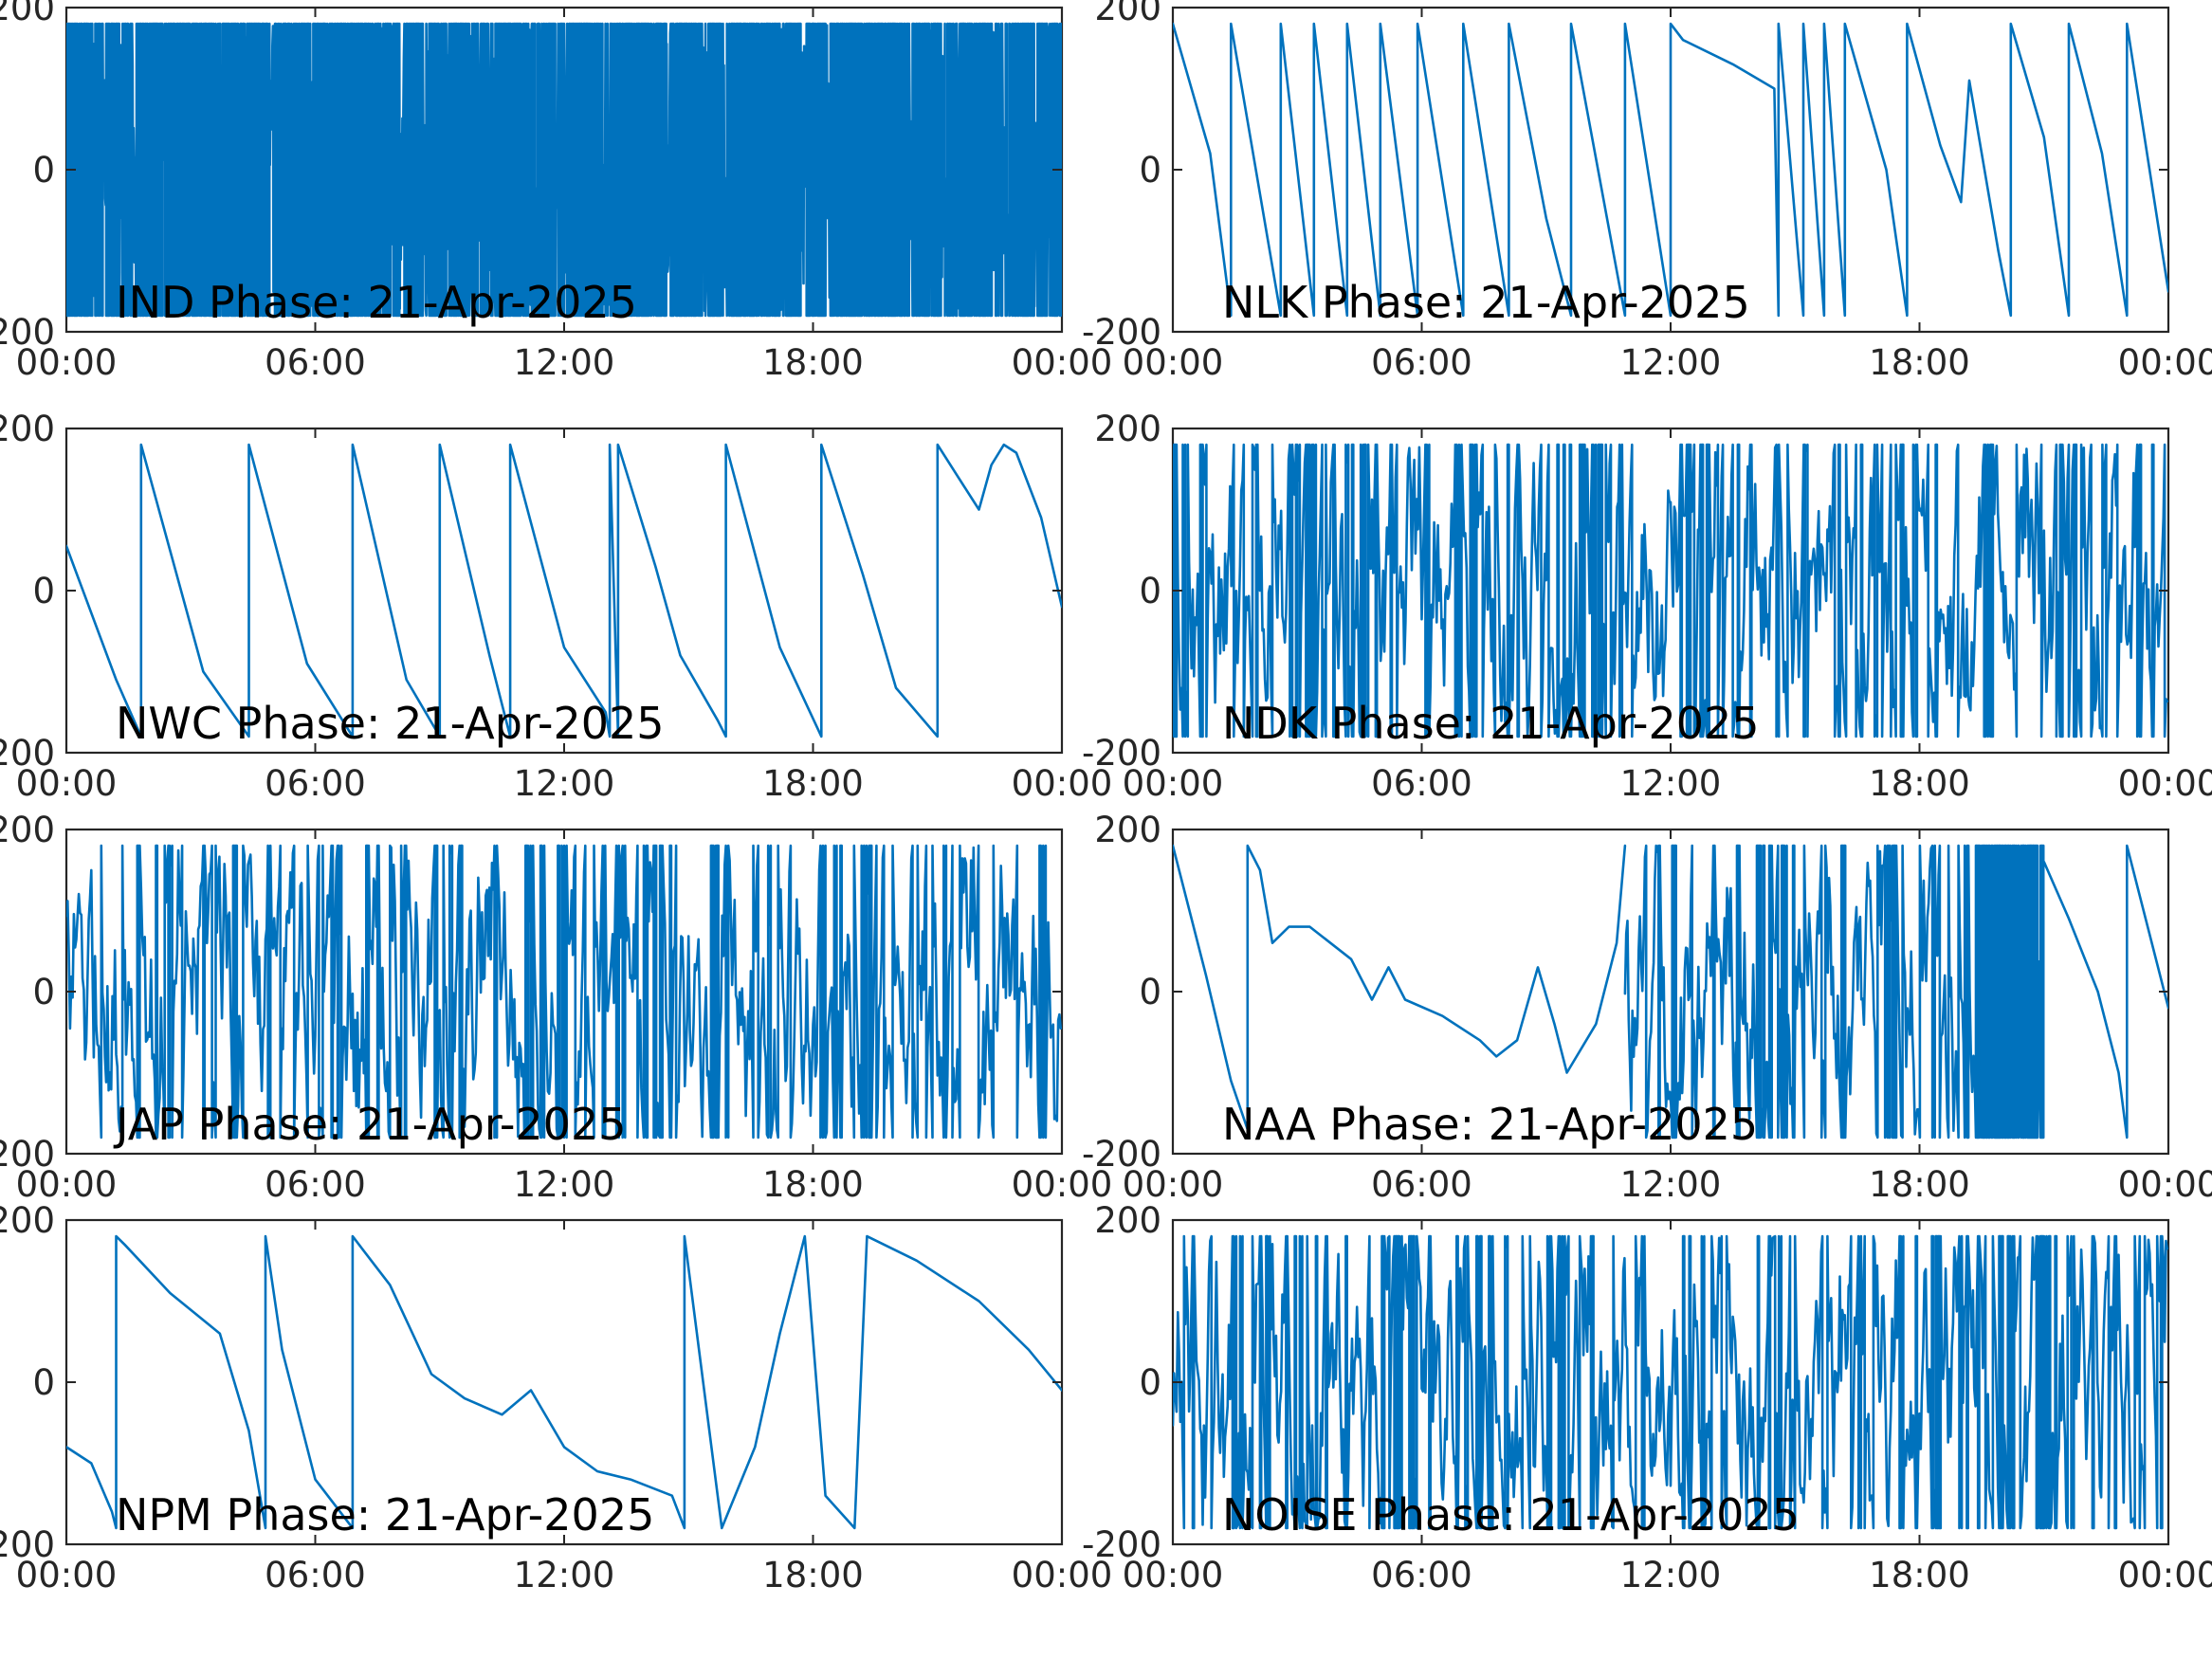  I want to click on ndk-xtick-label: 06:00, so click(1421, 783).